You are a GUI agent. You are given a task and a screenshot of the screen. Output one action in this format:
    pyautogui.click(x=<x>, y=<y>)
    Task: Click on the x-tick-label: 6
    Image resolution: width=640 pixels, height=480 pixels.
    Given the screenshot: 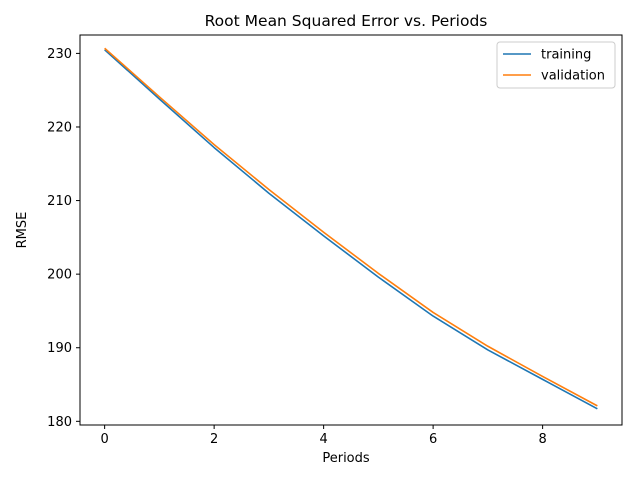 What is the action you would take?
    pyautogui.click(x=433, y=439)
    